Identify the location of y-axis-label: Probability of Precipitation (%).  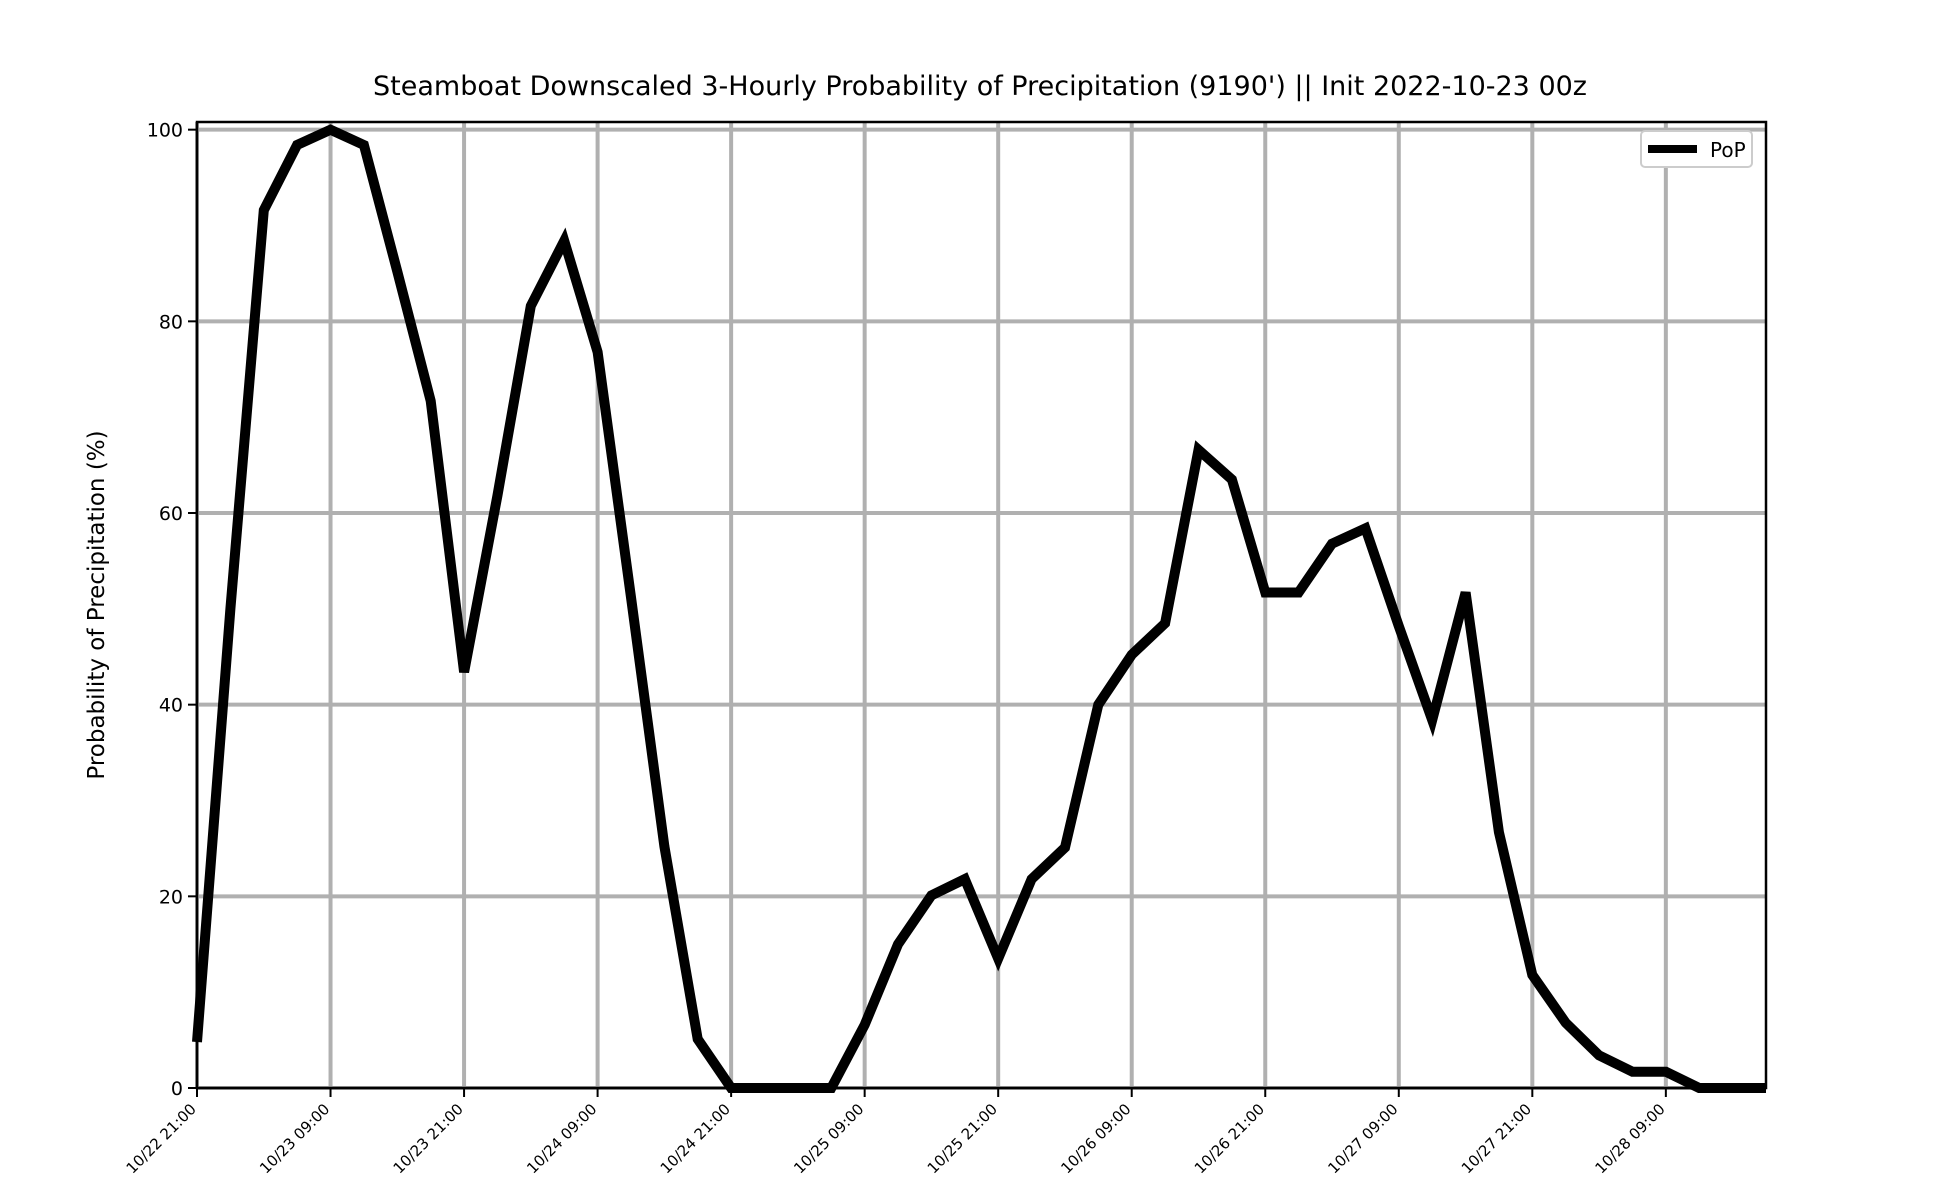
(97, 604).